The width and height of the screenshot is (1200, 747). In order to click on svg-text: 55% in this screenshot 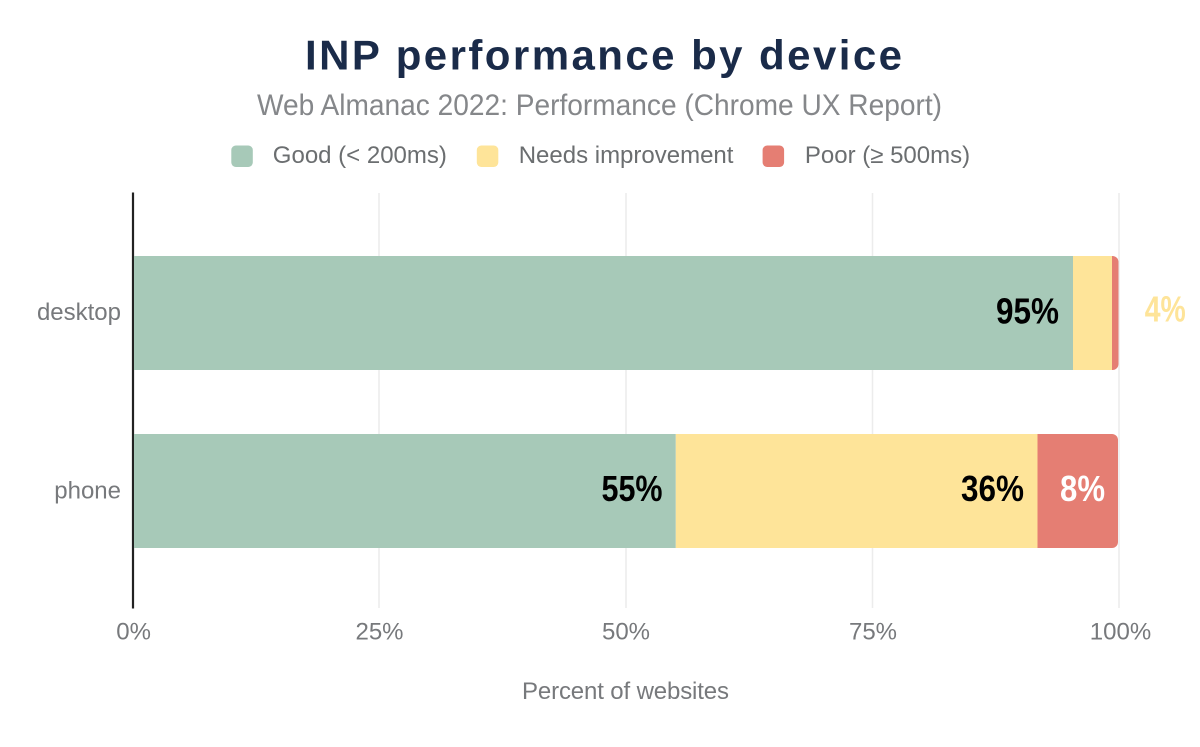, I will do `click(632, 488)`.